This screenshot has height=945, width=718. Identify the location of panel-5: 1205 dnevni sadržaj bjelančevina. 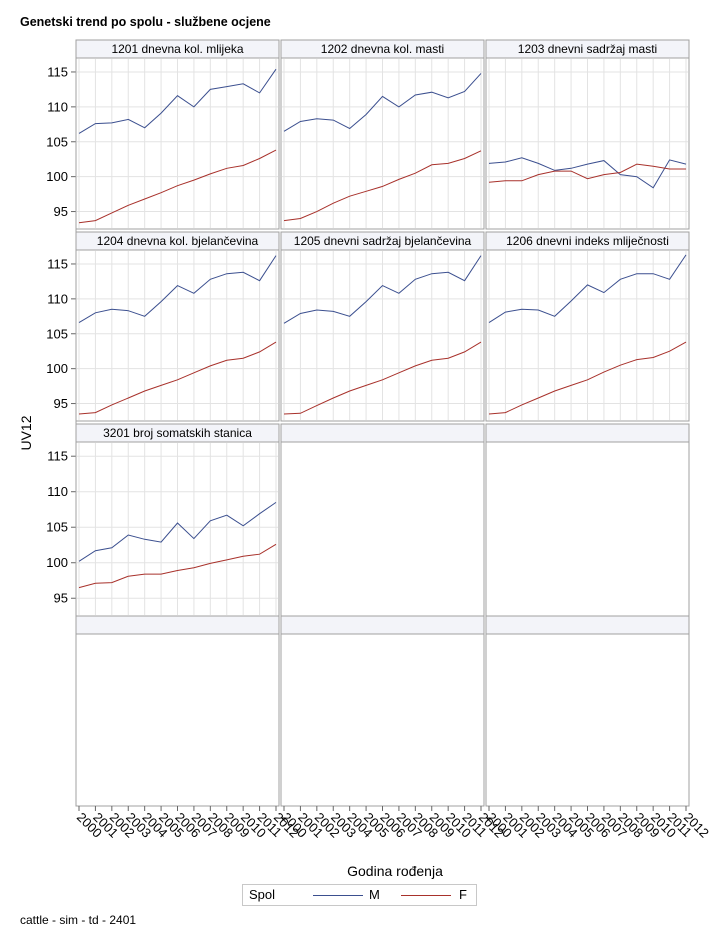
(382, 326).